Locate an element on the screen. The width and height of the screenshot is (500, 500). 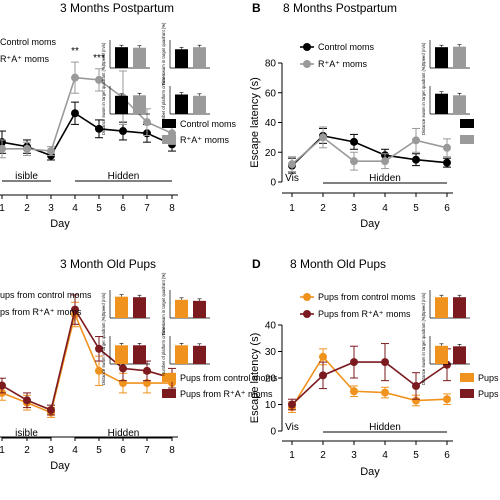
x-tick-label: 4 is located at coordinates (385, 208).